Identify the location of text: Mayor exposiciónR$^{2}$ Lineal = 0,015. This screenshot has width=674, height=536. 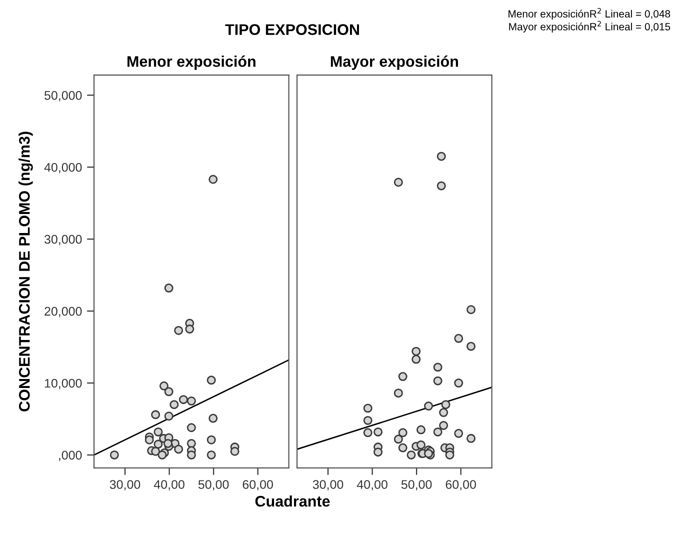
(589, 26).